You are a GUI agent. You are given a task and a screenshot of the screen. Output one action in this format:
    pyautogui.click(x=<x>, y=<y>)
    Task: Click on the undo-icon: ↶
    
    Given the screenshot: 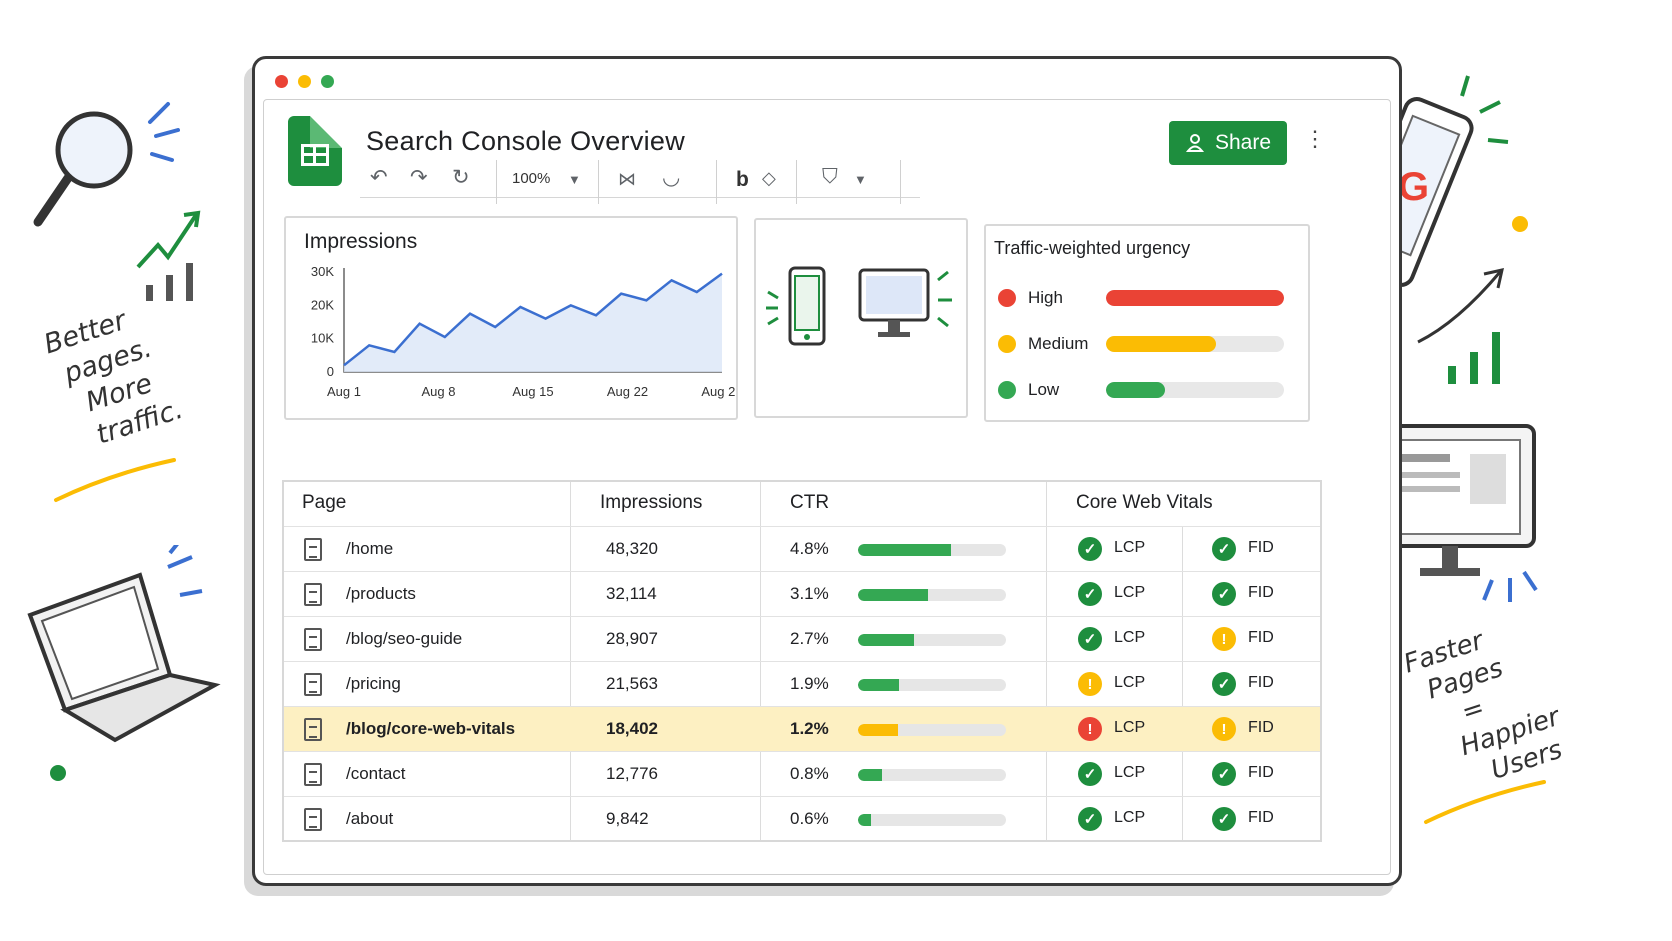 What is the action you would take?
    pyautogui.click(x=379, y=177)
    